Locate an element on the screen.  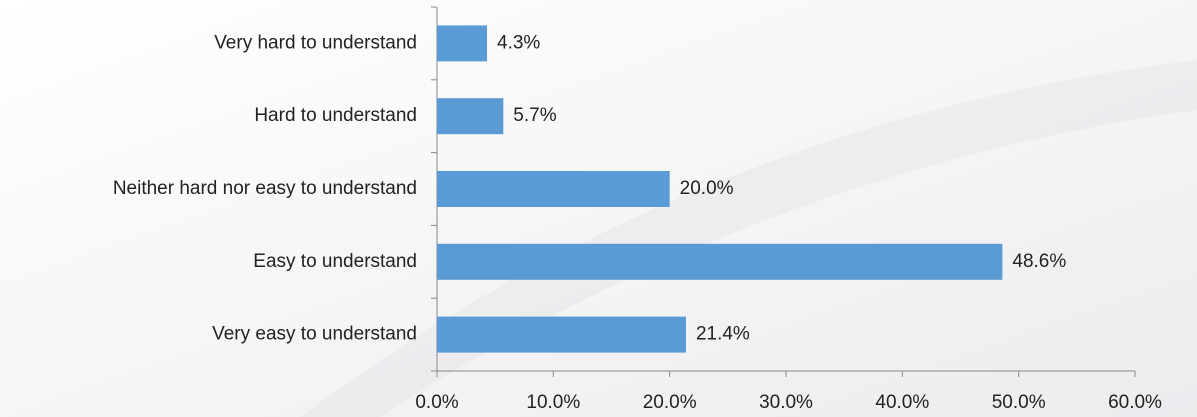
value-label: 20.0% is located at coordinates (707, 188).